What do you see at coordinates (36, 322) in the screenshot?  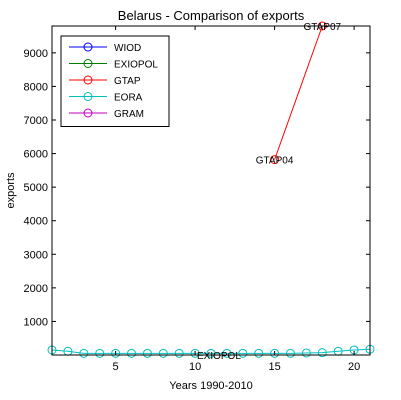 I see `y-tick-label: 1000` at bounding box center [36, 322].